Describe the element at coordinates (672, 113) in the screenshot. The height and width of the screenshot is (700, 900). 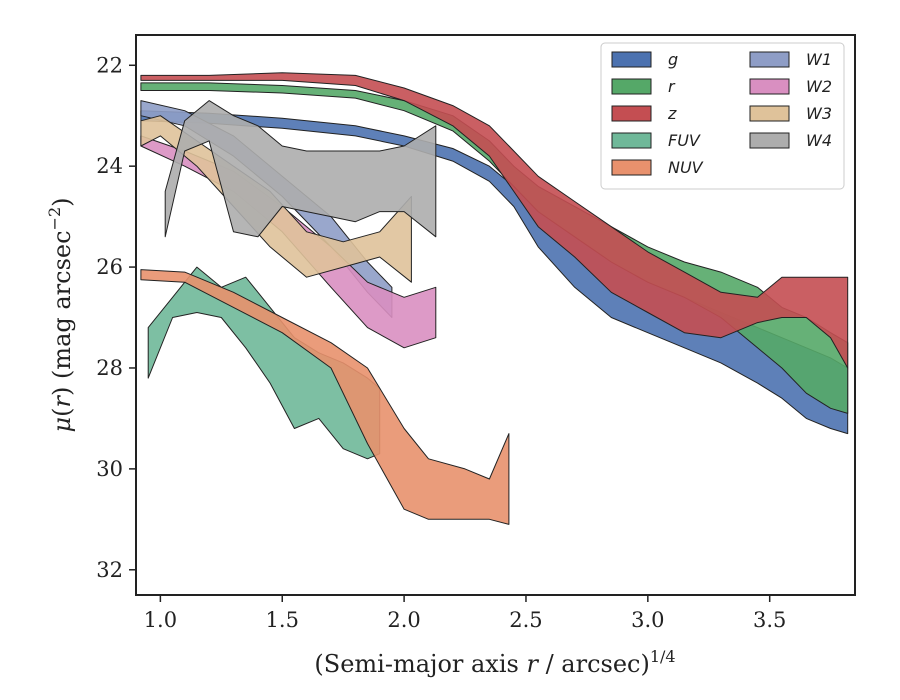
I see `legend-label-z: z` at that location.